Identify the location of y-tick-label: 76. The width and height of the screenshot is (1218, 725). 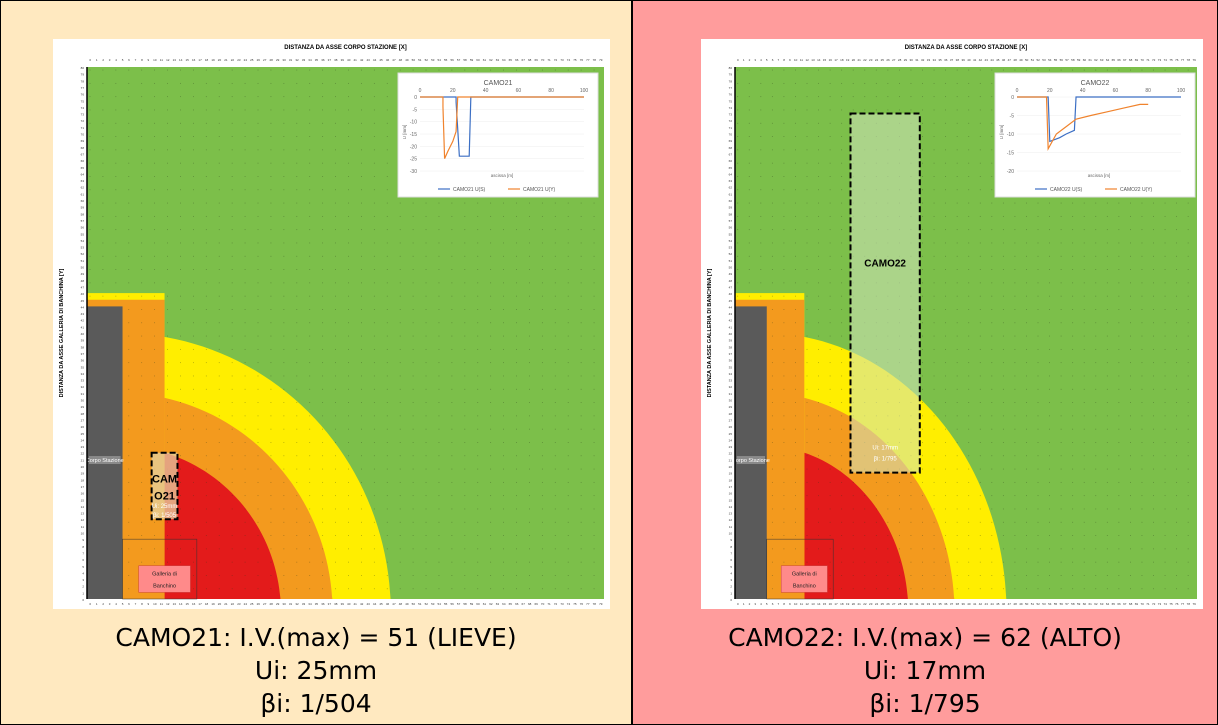
(731, 95).